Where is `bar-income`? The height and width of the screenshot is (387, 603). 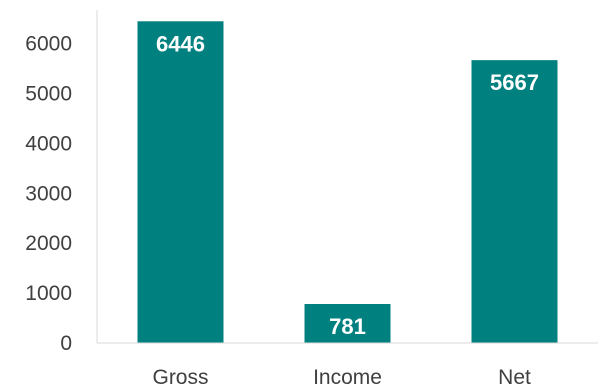
bar-income is located at coordinates (347, 323).